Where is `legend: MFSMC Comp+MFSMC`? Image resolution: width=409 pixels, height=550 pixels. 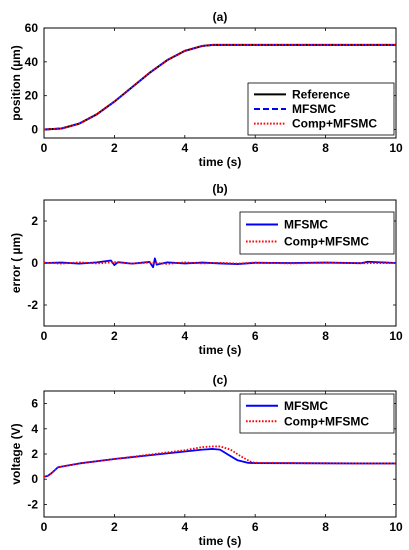 legend: MFSMC Comp+MFSMC is located at coordinates (317, 233).